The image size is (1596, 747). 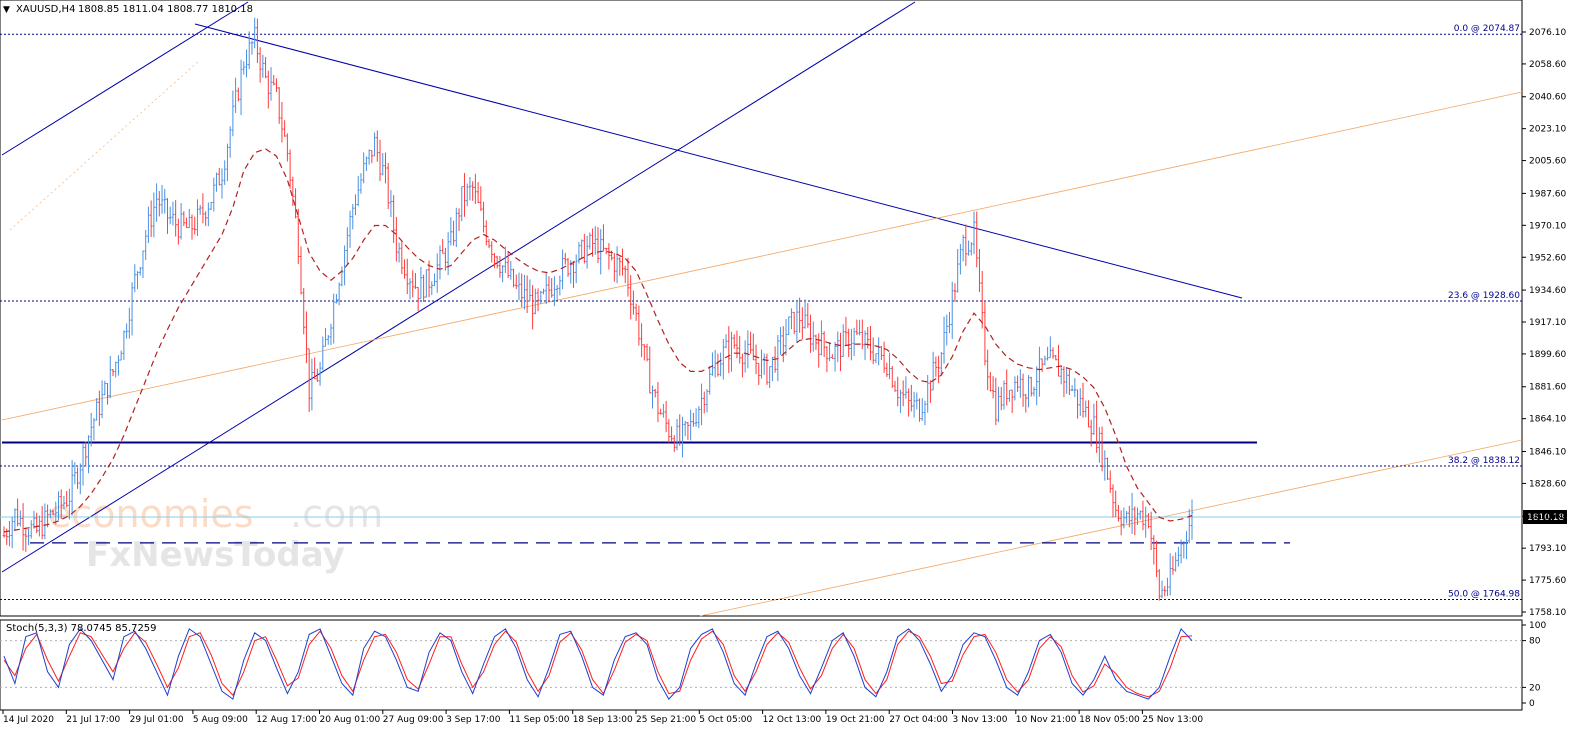 What do you see at coordinates (1535, 688) in the screenshot?
I see `stoch-tick-label: 20` at bounding box center [1535, 688].